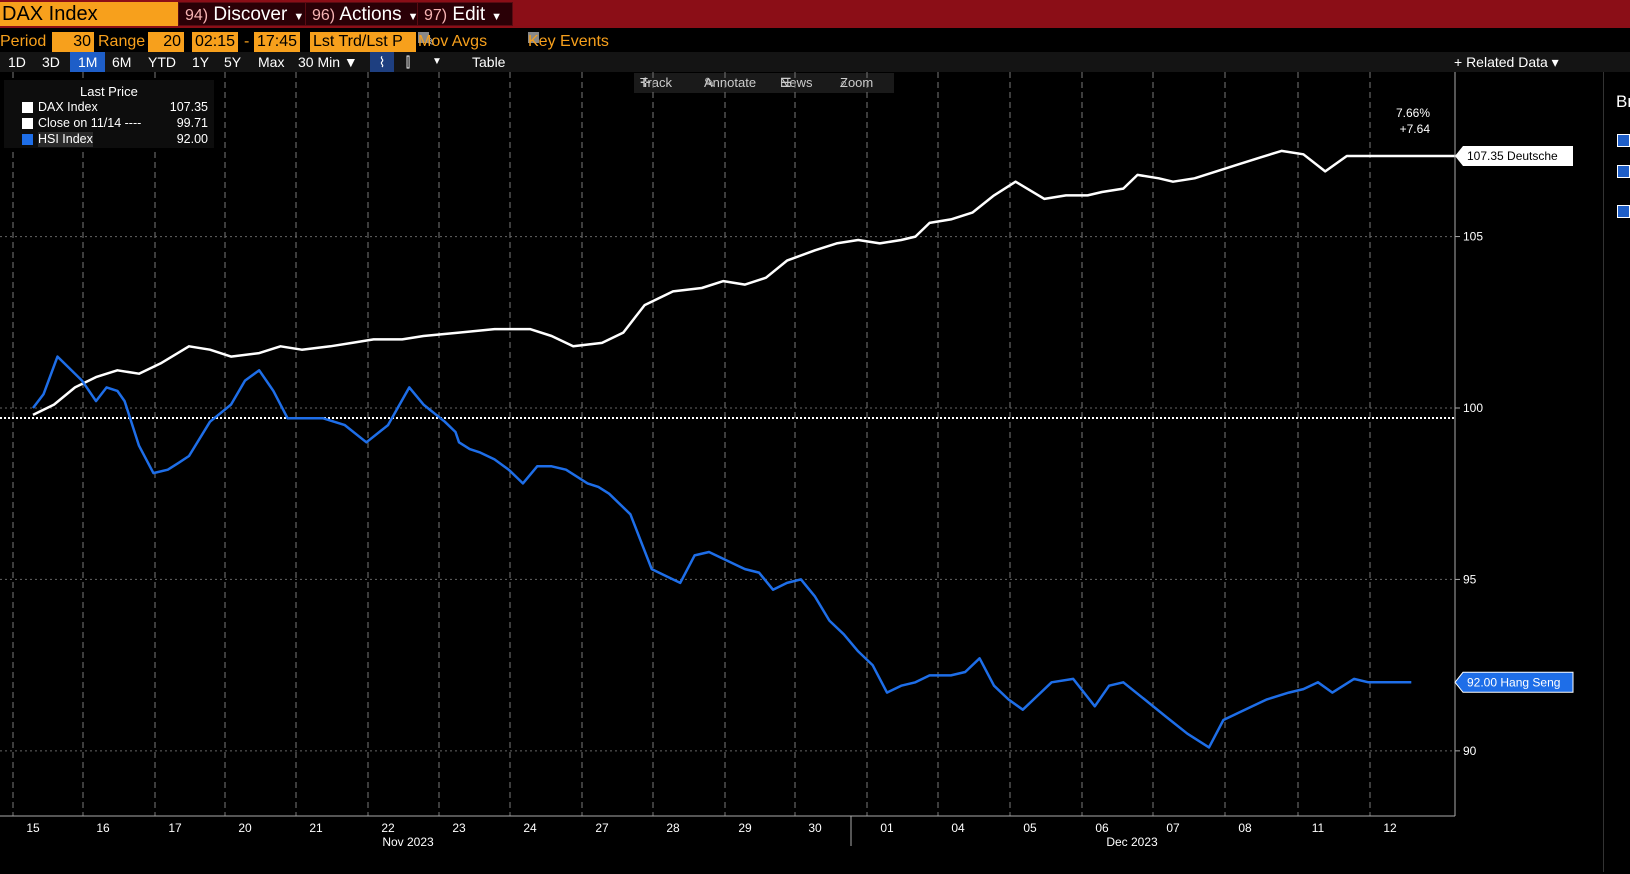 This screenshot has height=874, width=1630. What do you see at coordinates (73, 42) in the screenshot?
I see `period-field: 30` at bounding box center [73, 42].